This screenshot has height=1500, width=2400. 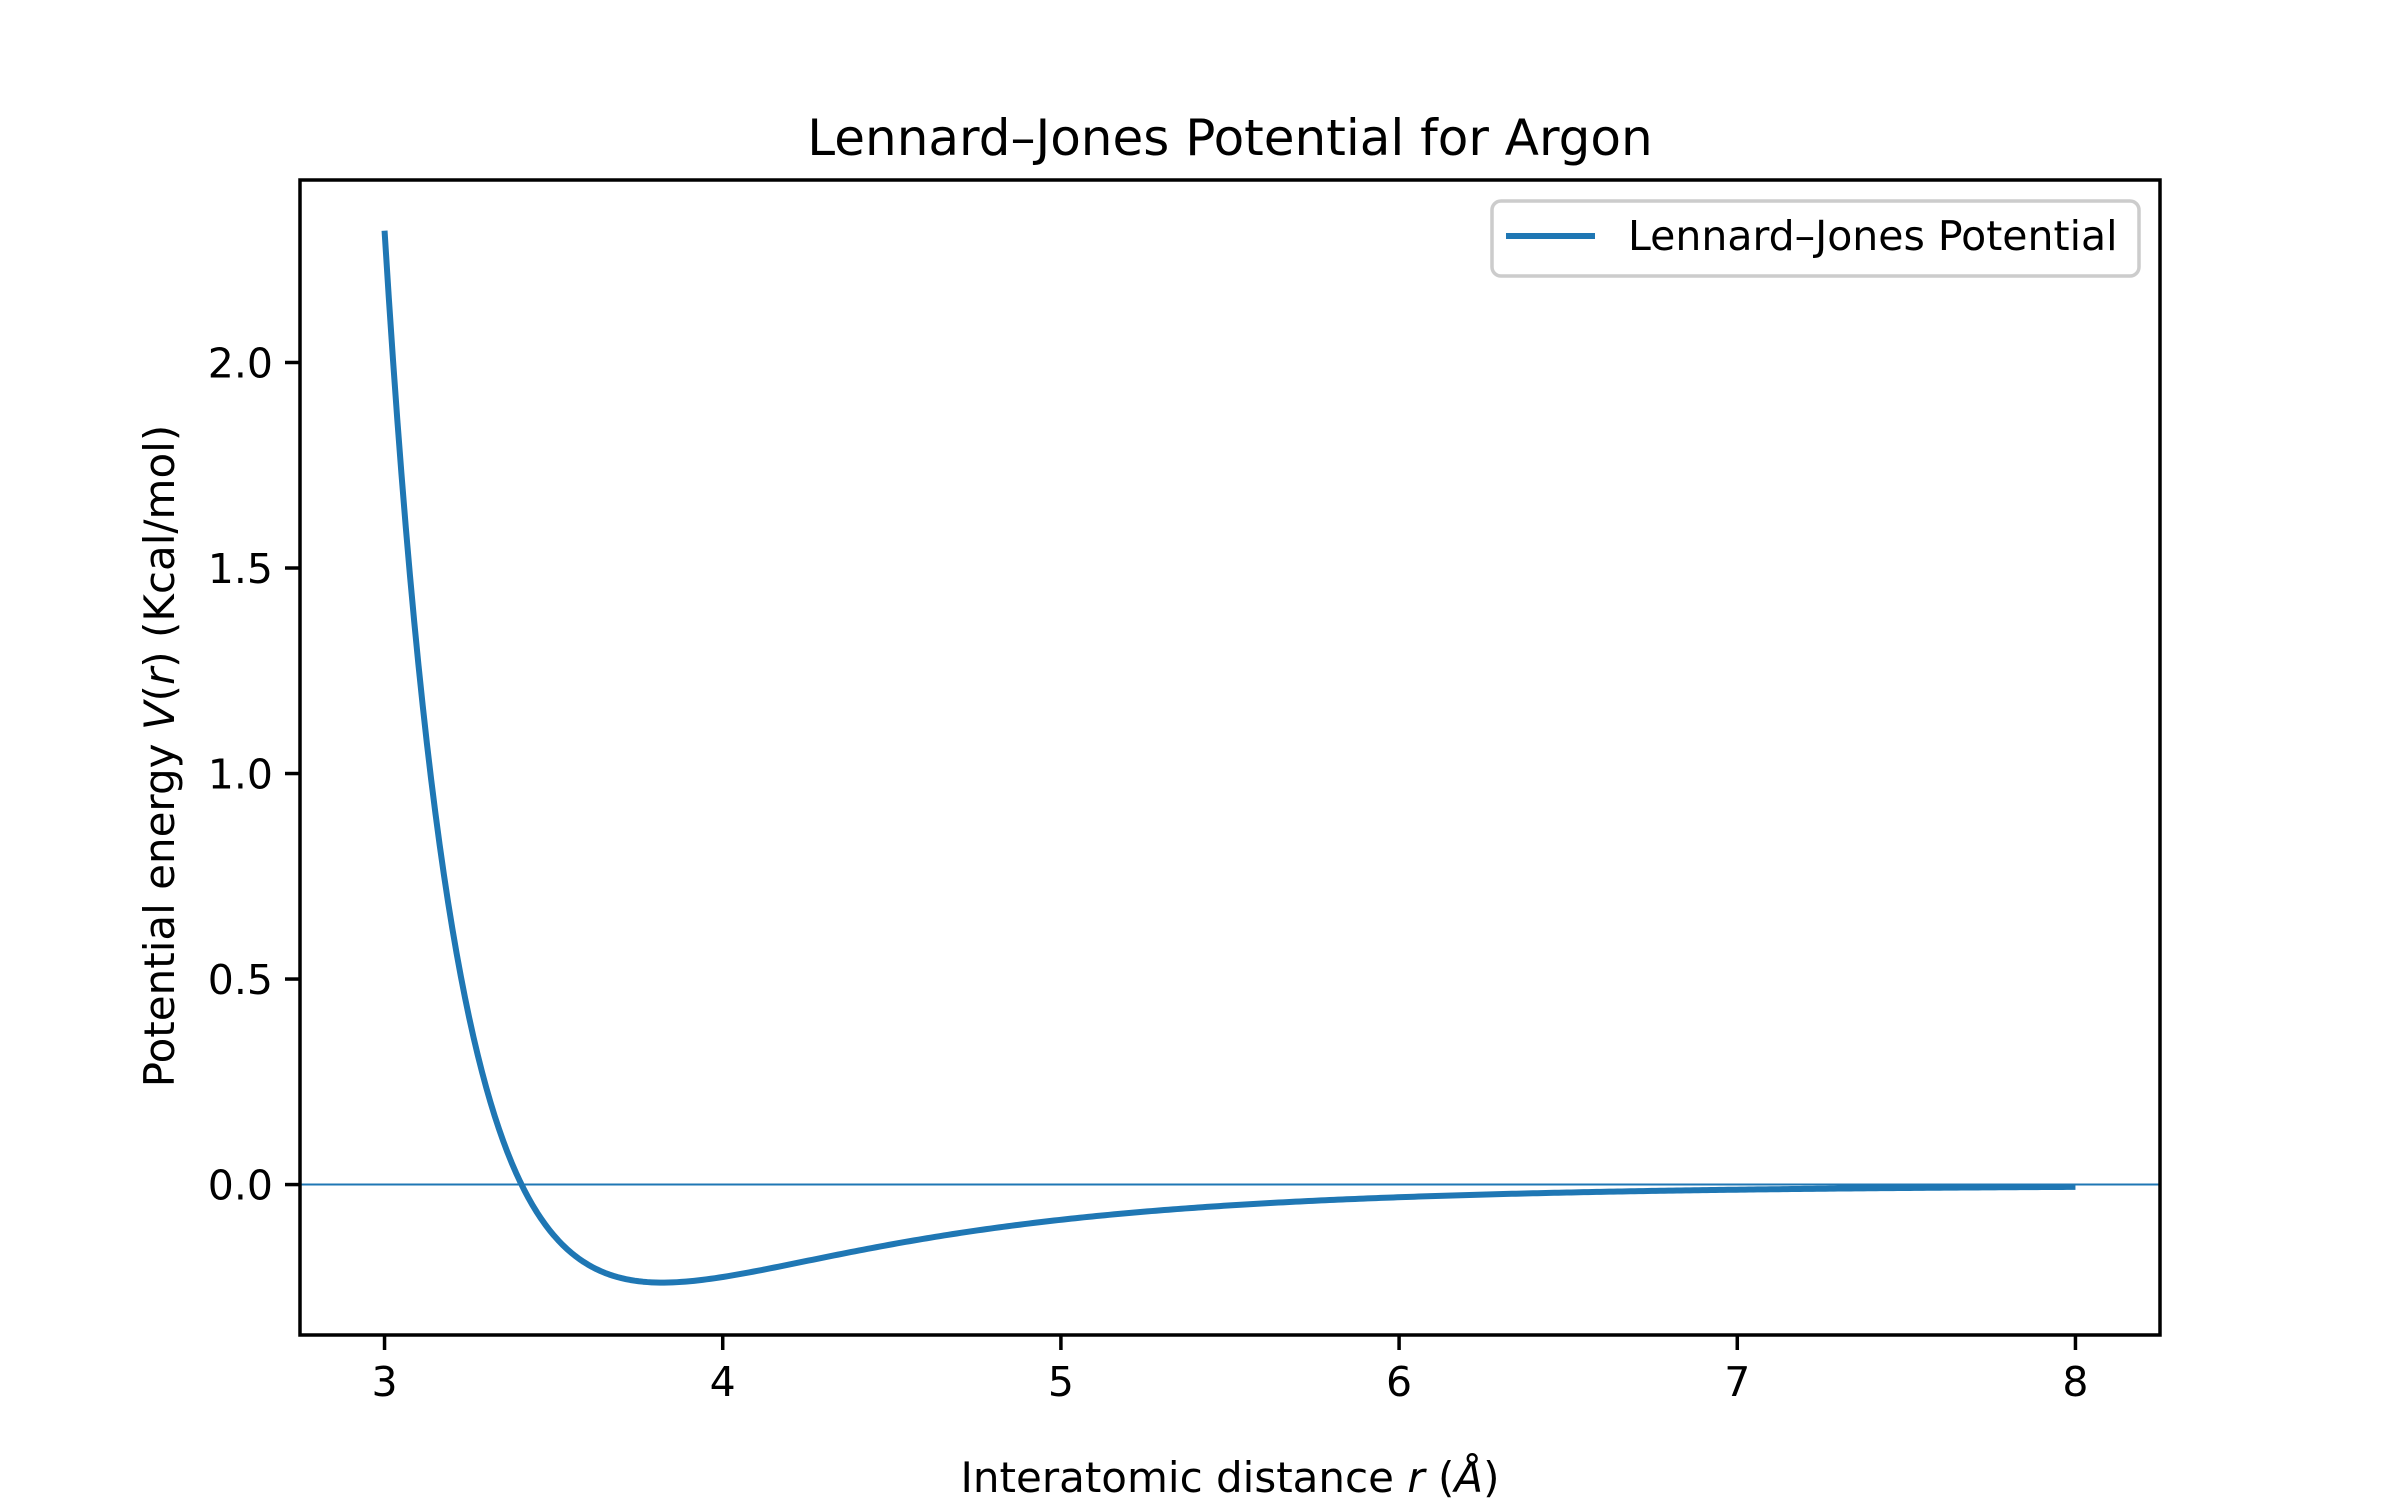 I want to click on y-tick-label: 0.0, so click(x=240, y=1186).